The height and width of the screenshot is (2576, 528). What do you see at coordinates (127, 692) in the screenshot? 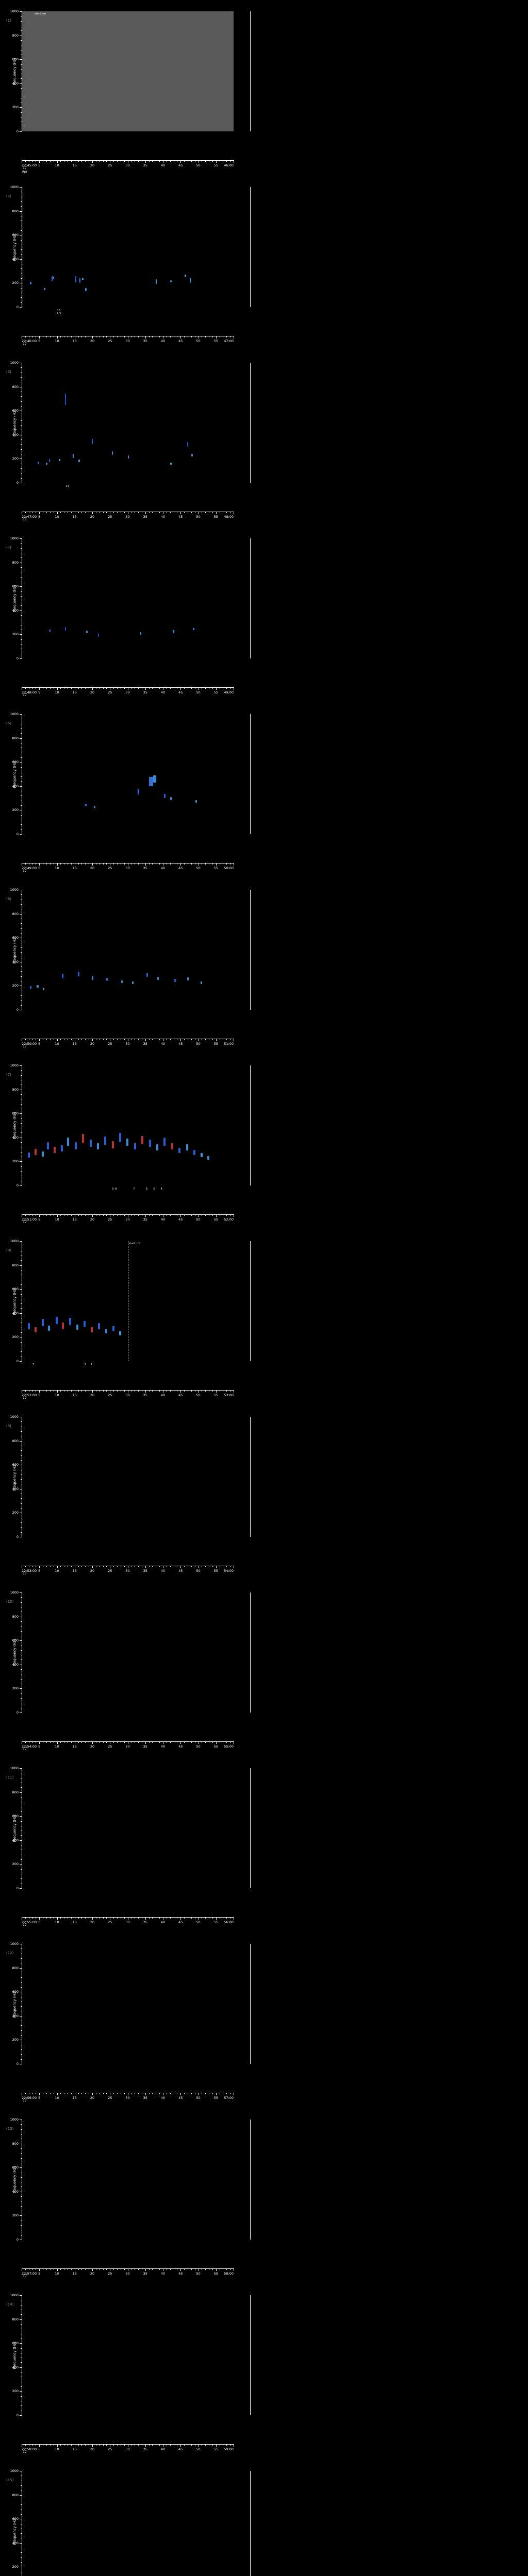
I see `x-tick-label: 30` at bounding box center [127, 692].